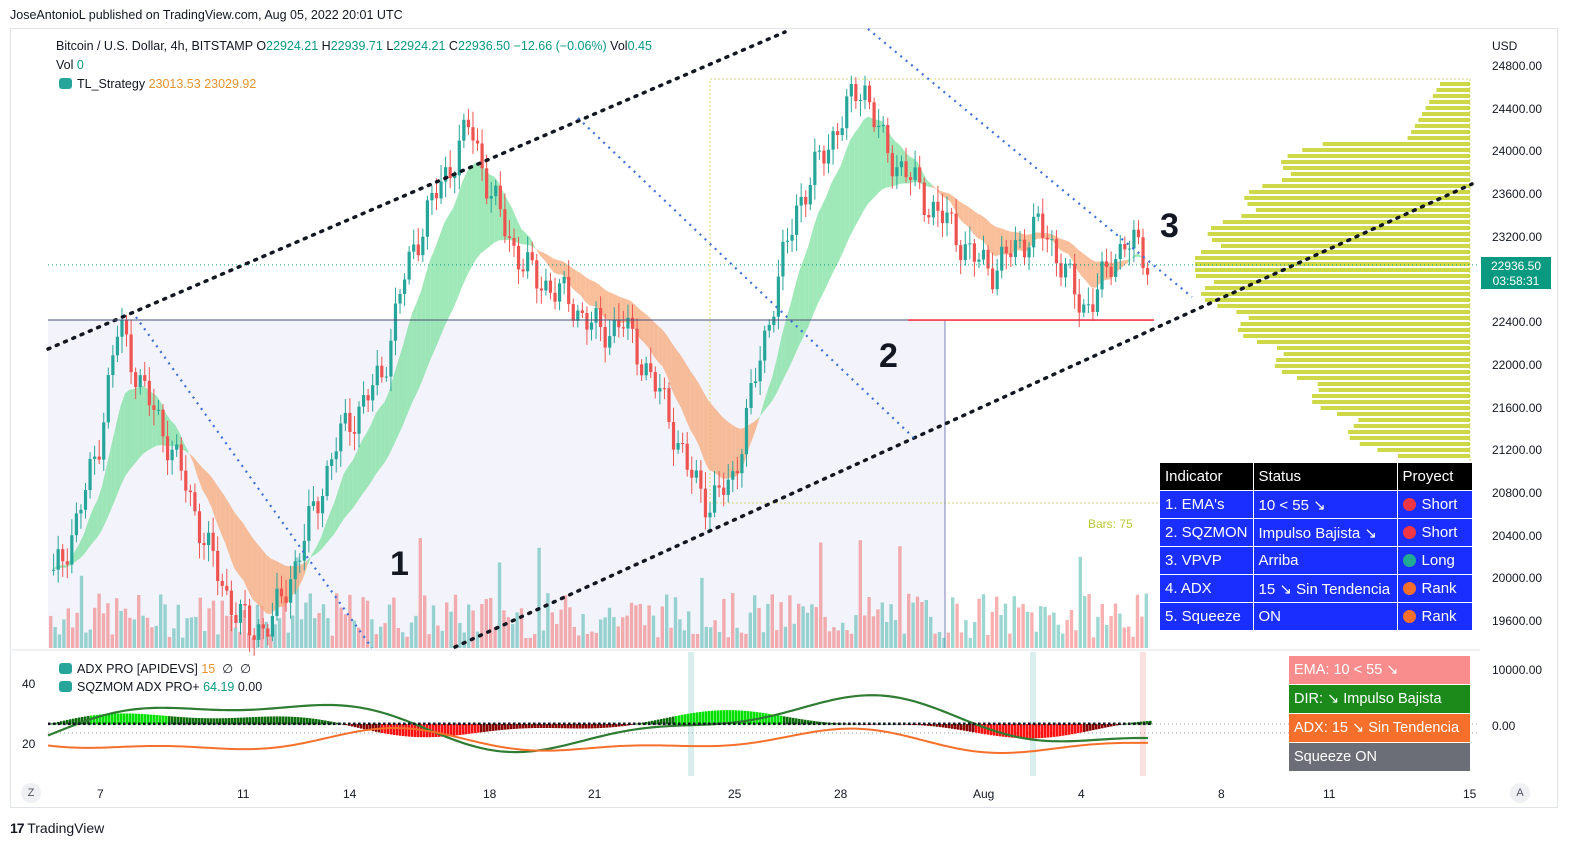 The height and width of the screenshot is (862, 1596). What do you see at coordinates (70, 65) in the screenshot?
I see `volume-legend: Vol 0` at bounding box center [70, 65].